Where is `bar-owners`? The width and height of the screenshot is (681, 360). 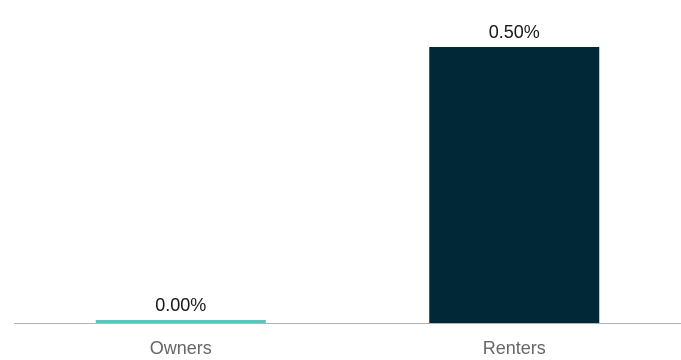 bar-owners is located at coordinates (180, 321).